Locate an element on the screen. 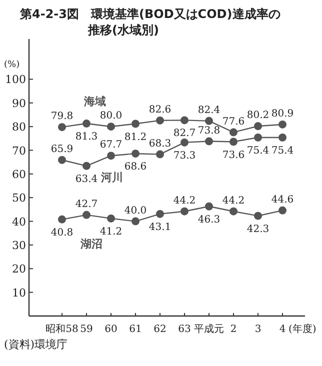  x-tick-label: 62 is located at coordinates (160, 329).